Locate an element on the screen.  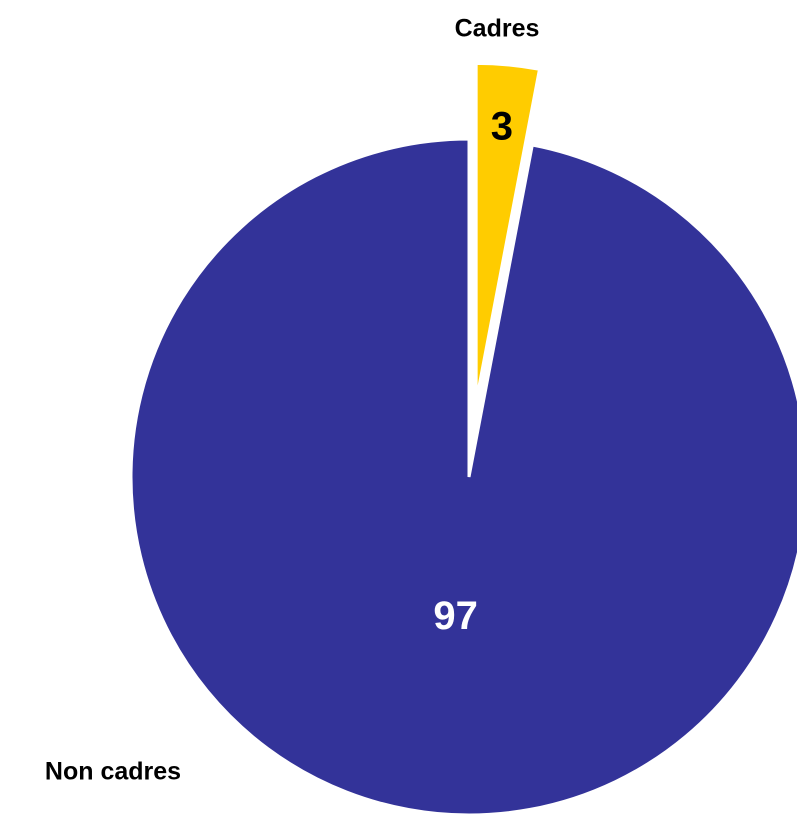
category-label: Non cadres is located at coordinates (113, 772).